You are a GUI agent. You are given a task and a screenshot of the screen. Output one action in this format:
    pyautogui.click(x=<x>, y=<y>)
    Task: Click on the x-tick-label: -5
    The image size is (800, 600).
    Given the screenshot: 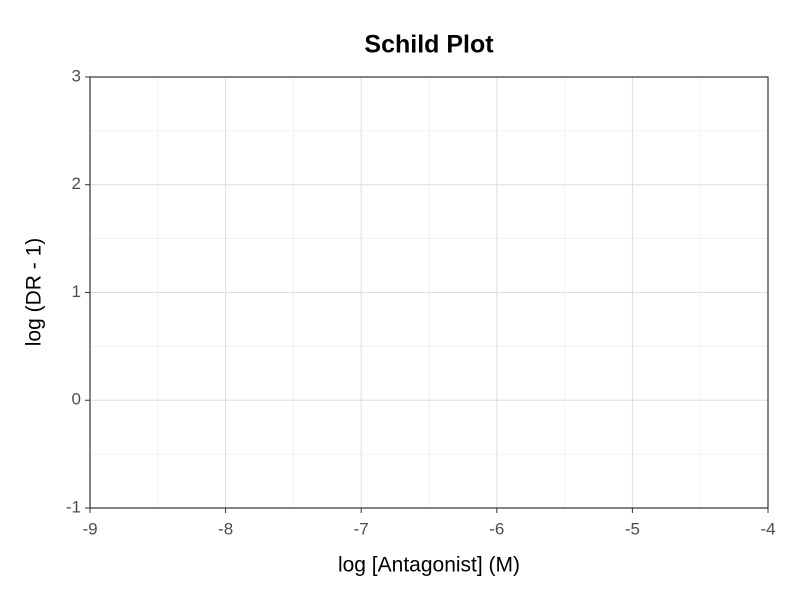 What is the action you would take?
    pyautogui.click(x=632, y=528)
    